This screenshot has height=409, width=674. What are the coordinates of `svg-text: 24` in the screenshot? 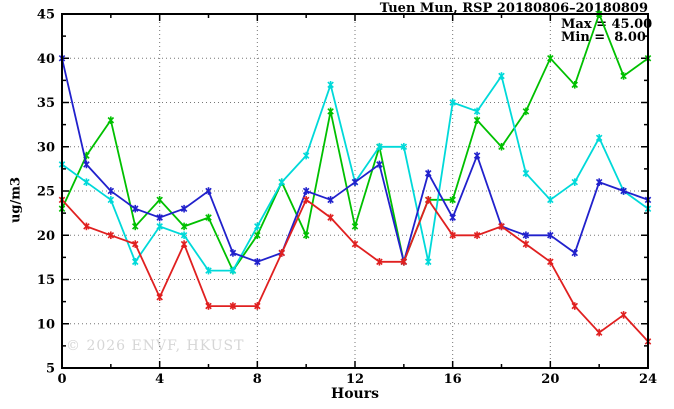 It's located at (648, 379).